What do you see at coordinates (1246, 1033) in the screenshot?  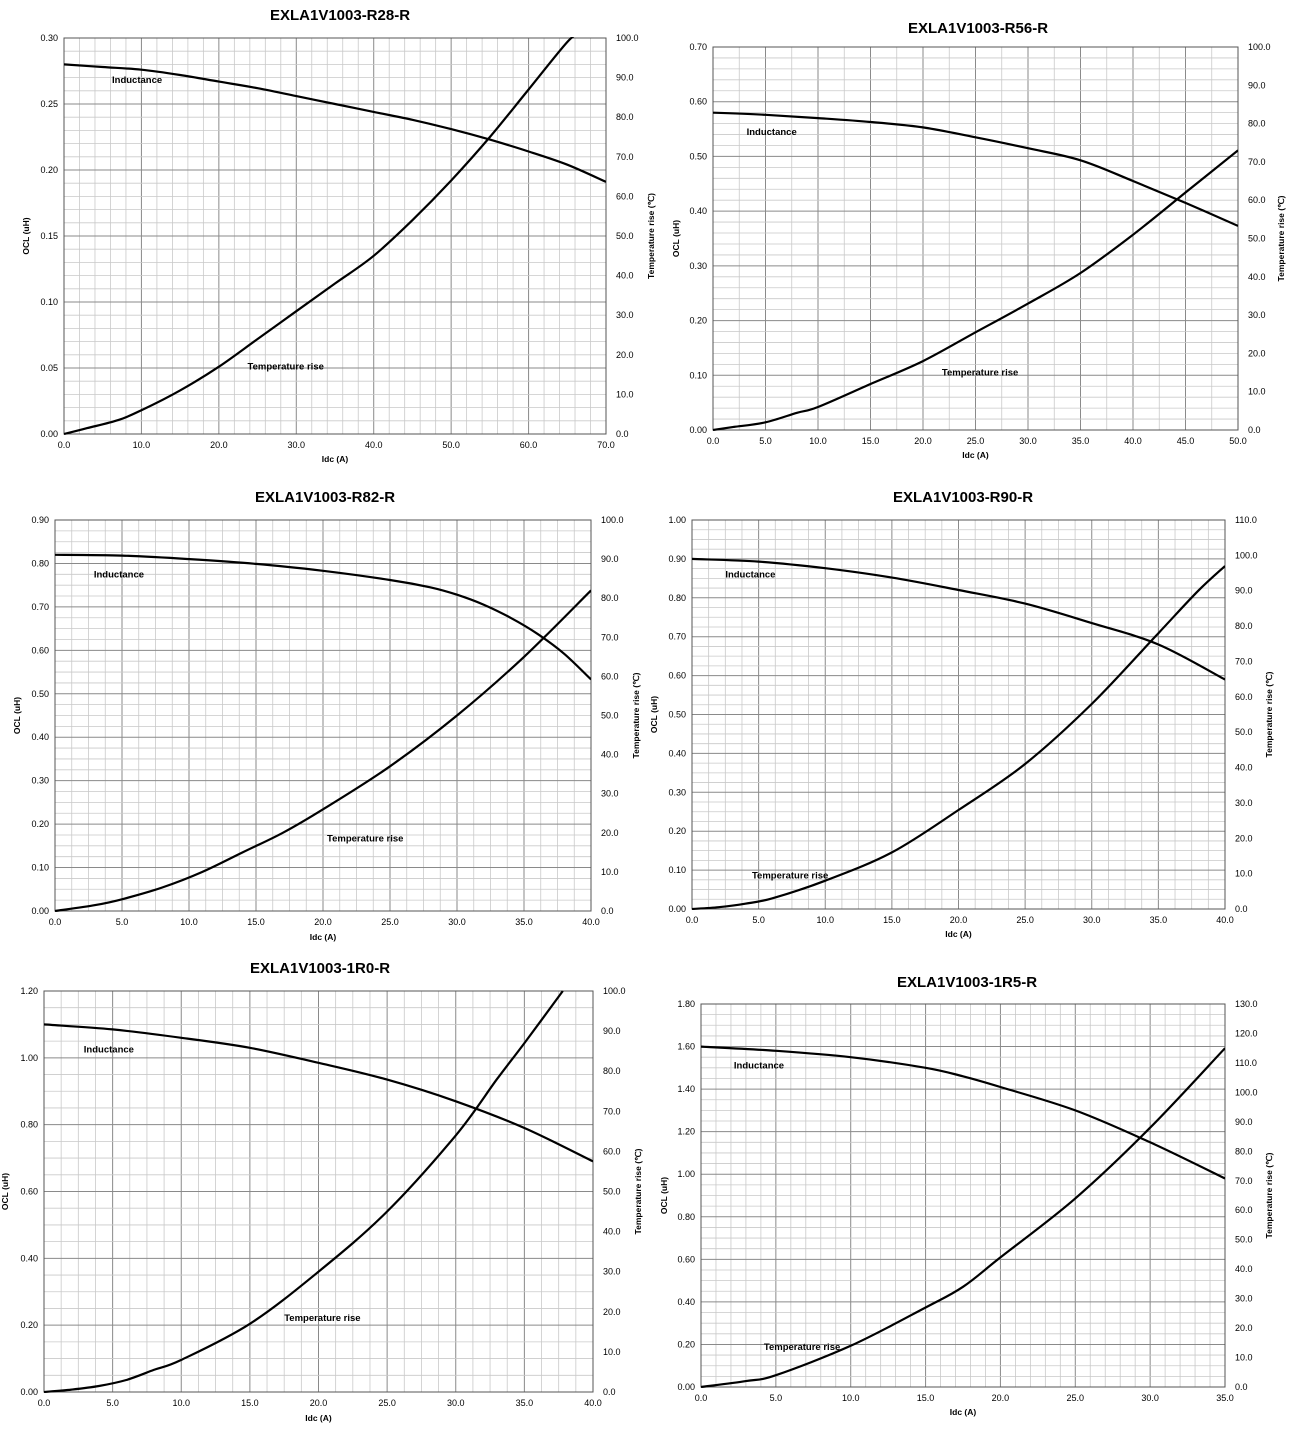 I see `y2-tick-label: 120.0` at bounding box center [1246, 1033].